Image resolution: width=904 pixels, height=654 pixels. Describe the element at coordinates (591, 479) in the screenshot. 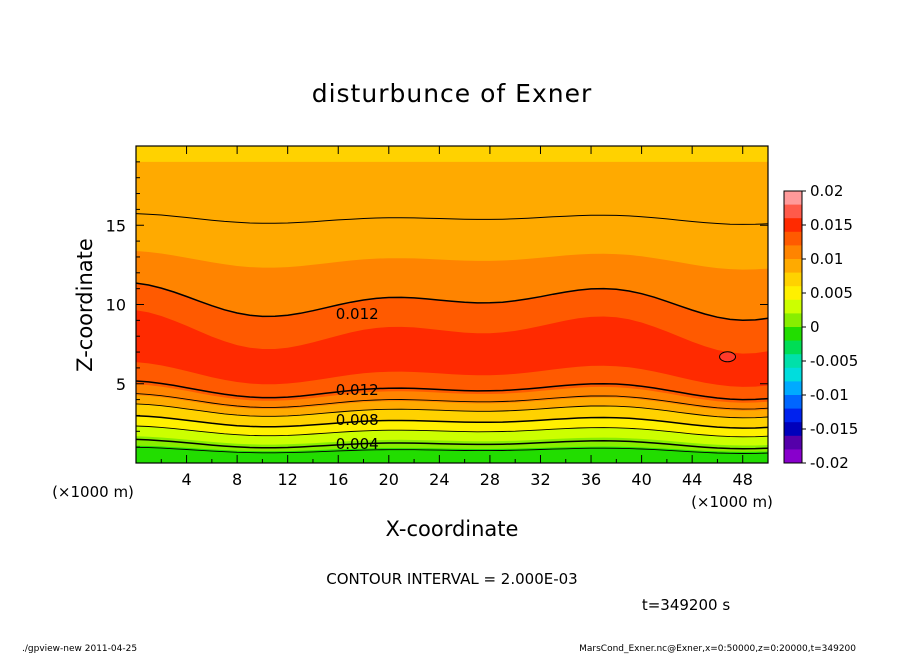

I see `x-tick-label: 36` at that location.